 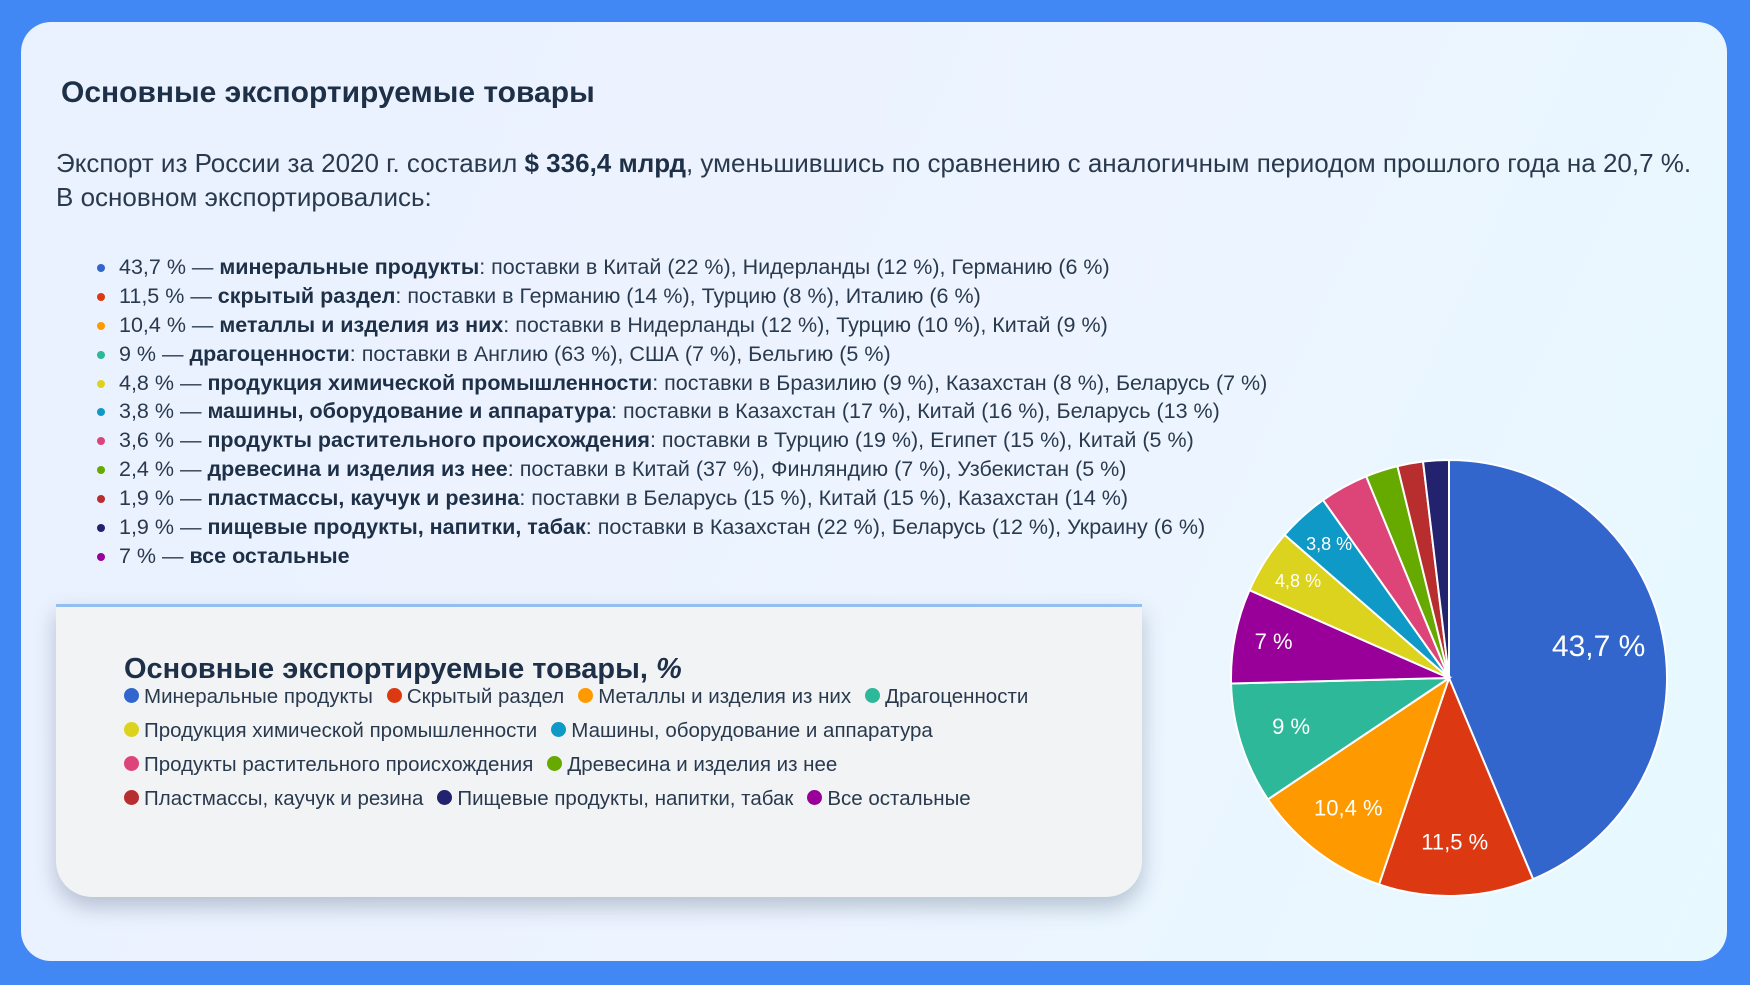 I want to click on legend-item: Пластмассы, каучук и резина, so click(x=273, y=799).